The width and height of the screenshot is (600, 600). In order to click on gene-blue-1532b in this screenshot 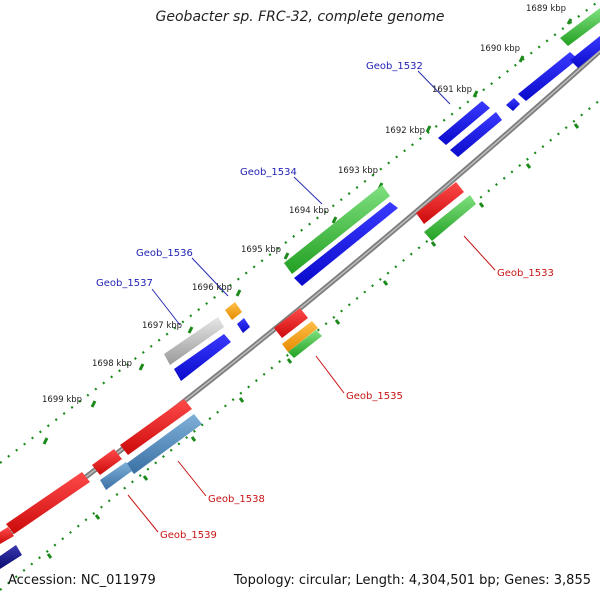, I will do `click(476, 134)`.